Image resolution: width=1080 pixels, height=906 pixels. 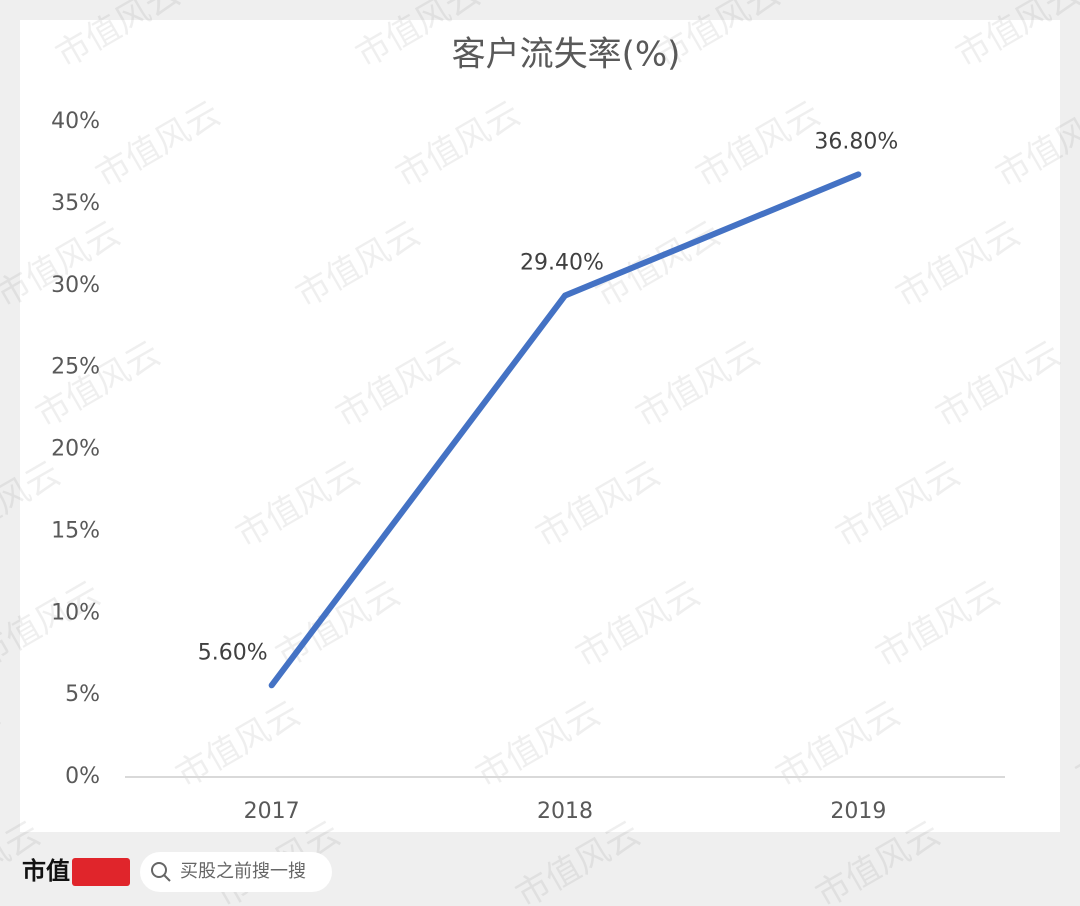 I want to click on y-tick-label: 35%, so click(x=75, y=203).